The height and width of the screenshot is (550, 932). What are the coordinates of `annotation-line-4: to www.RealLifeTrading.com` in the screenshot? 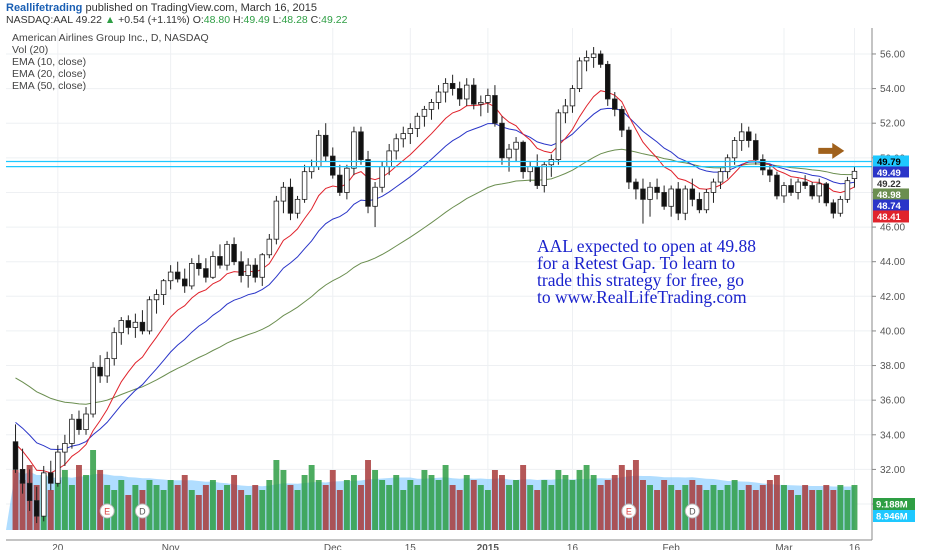 It's located at (642, 297).